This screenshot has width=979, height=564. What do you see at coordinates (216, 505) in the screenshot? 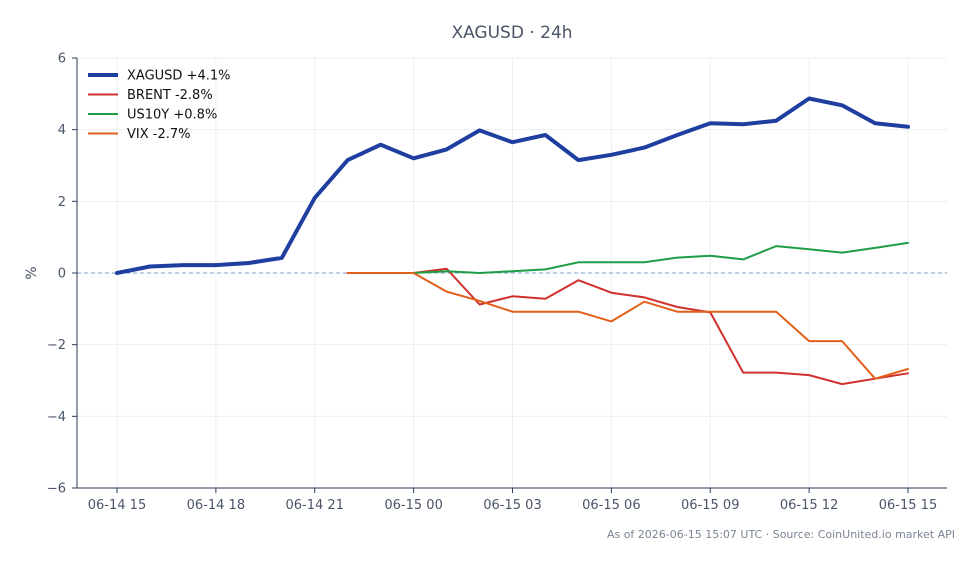
I see `x-tick-label: 06-14 18` at bounding box center [216, 505].